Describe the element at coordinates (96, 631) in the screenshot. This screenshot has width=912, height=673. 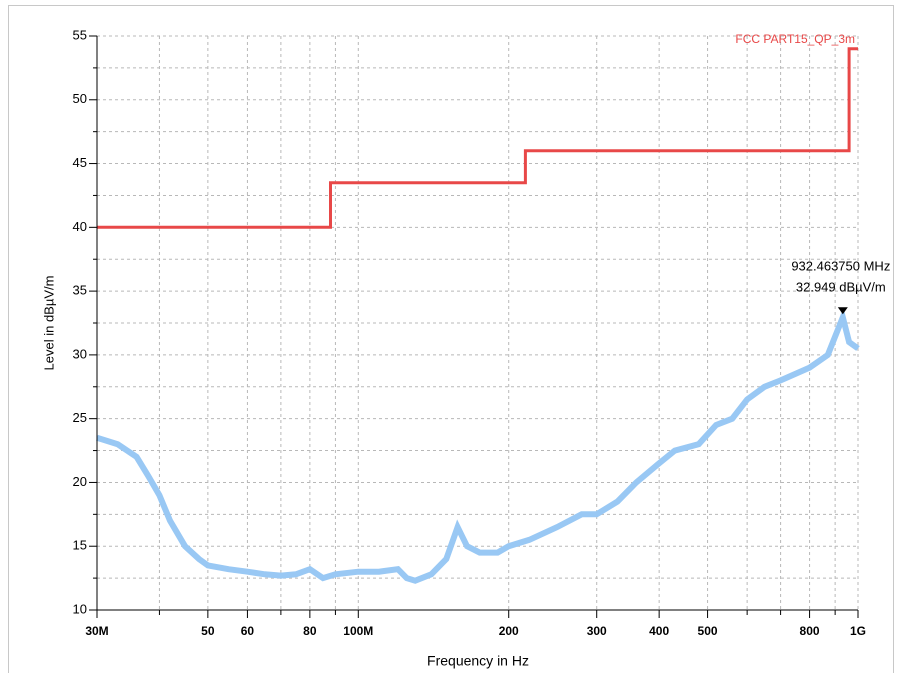
I see `x-tick-label: 30M` at that location.